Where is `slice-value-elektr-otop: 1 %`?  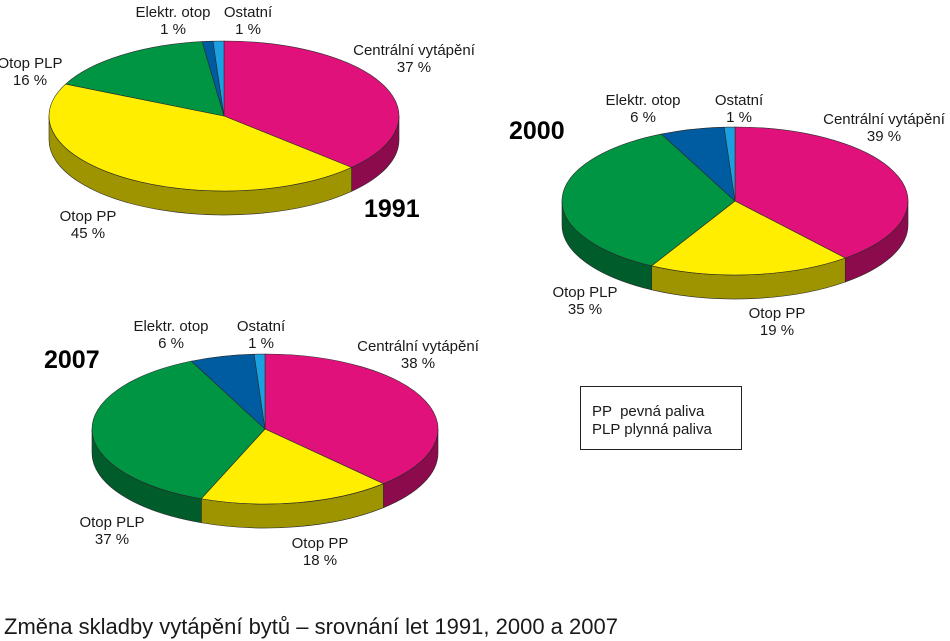
slice-value-elektr-otop: 1 % is located at coordinates (173, 29).